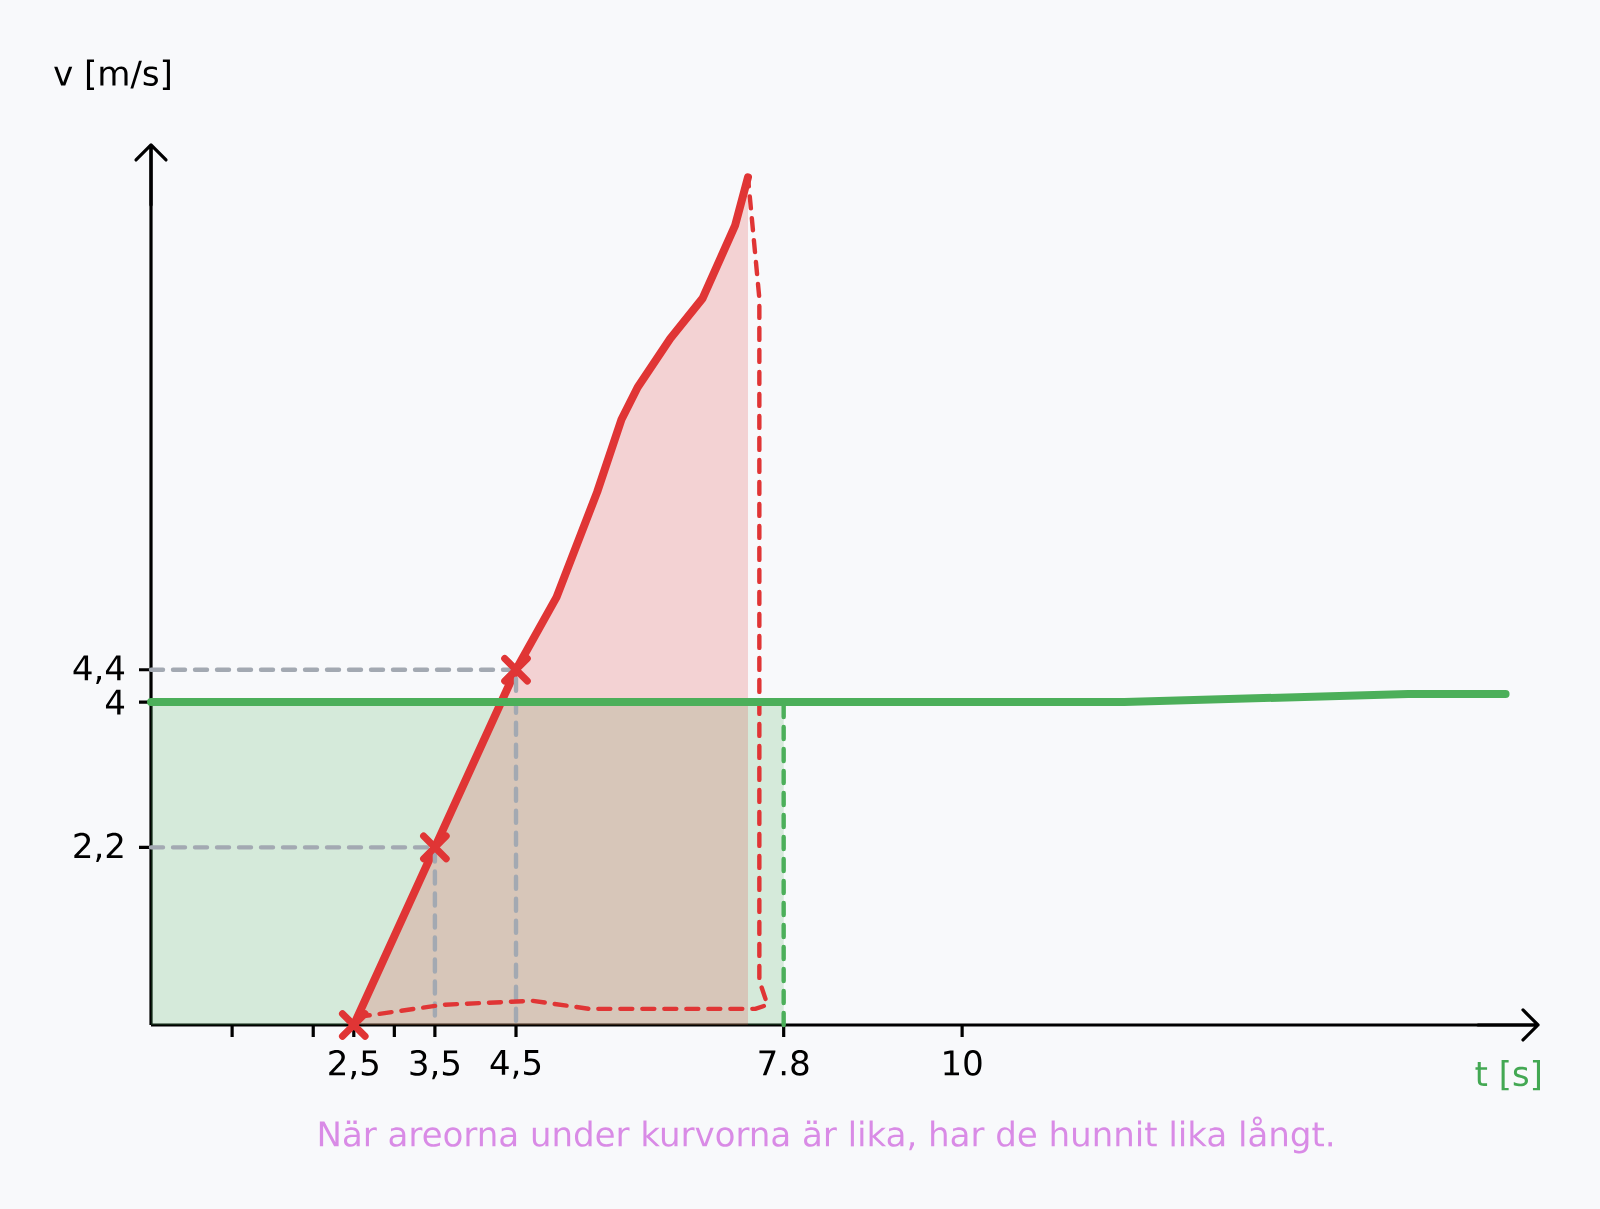  Describe the element at coordinates (115, 702) in the screenshot. I see `y-tick-label: 4` at that location.